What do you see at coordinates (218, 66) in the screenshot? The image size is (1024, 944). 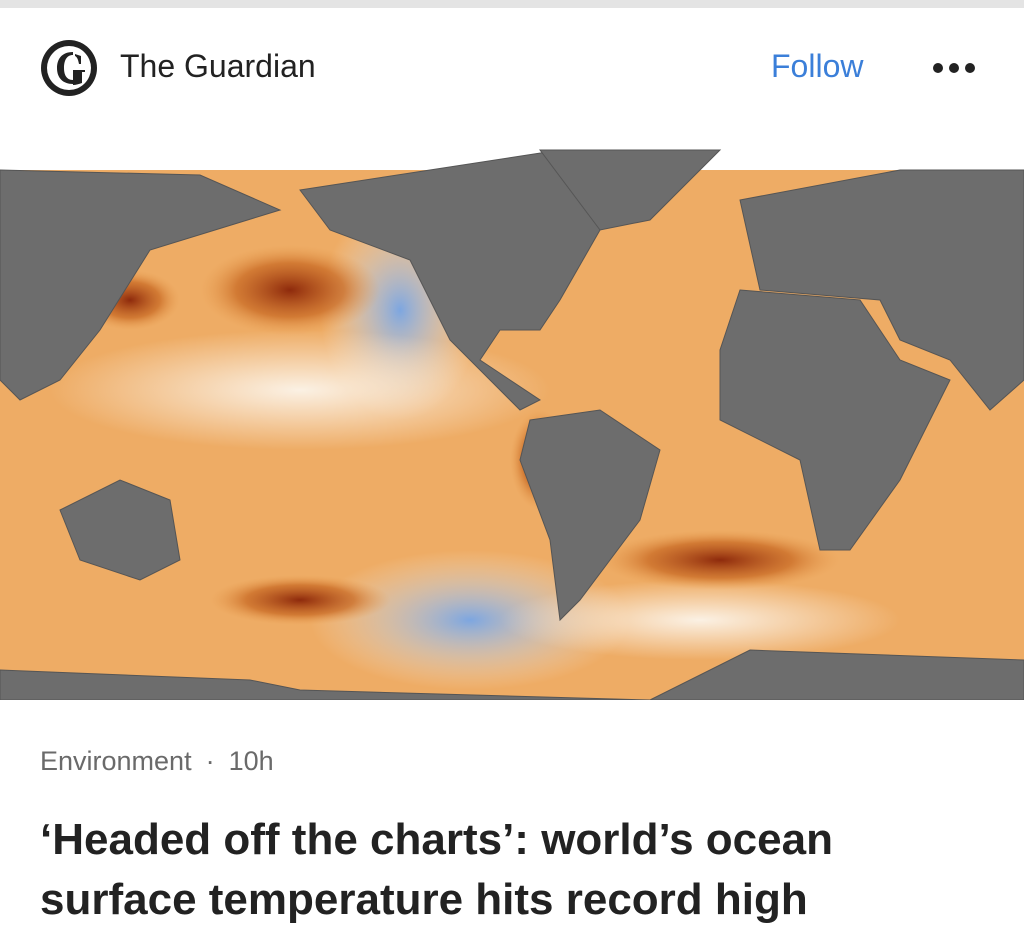 I see `source-name: The Guardian` at bounding box center [218, 66].